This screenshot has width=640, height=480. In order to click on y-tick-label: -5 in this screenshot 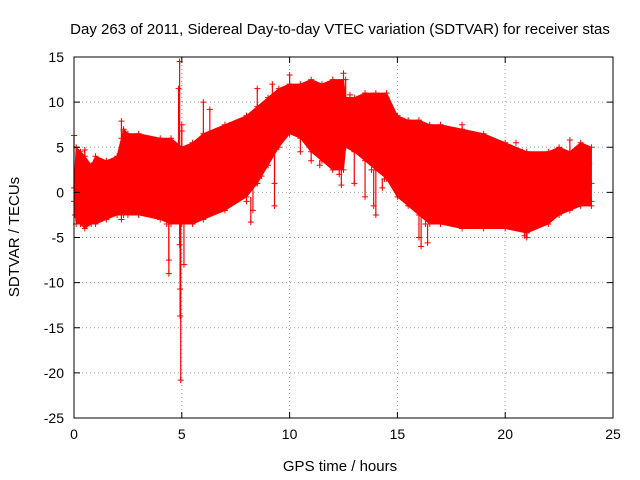, I will do `click(58, 238)`.